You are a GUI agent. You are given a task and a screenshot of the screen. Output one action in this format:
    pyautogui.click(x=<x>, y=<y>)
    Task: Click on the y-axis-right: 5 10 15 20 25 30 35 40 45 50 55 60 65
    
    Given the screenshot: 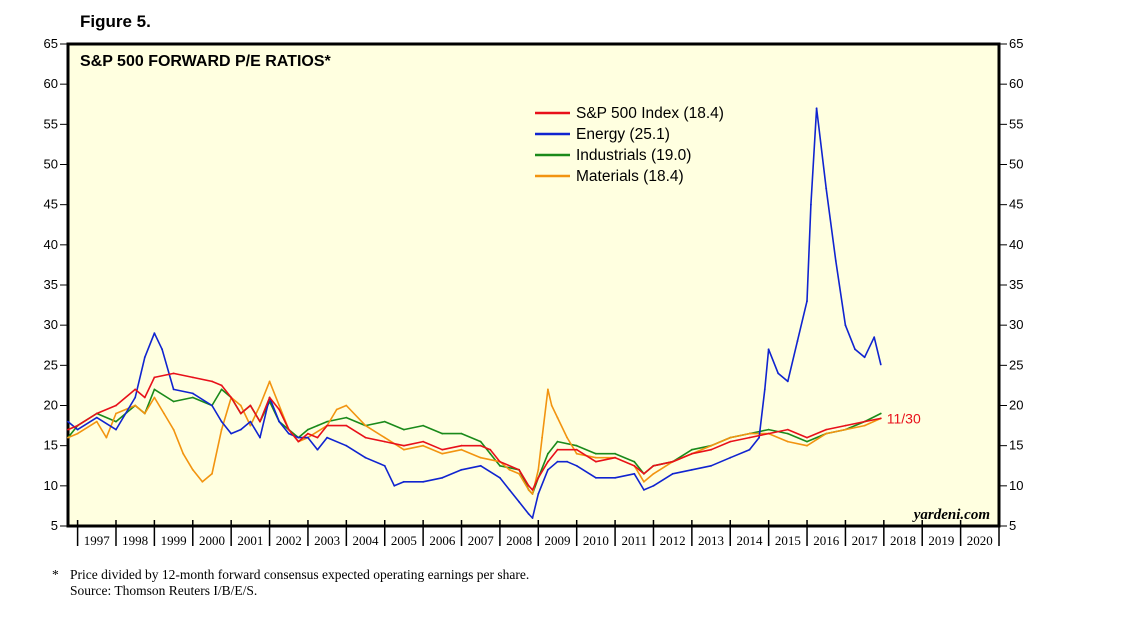 What is the action you would take?
    pyautogui.click(x=1011, y=284)
    